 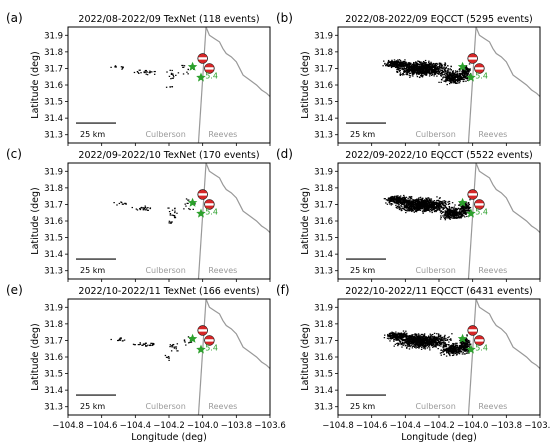 I want to click on y-tick-label: 31.8, so click(x=53, y=325).